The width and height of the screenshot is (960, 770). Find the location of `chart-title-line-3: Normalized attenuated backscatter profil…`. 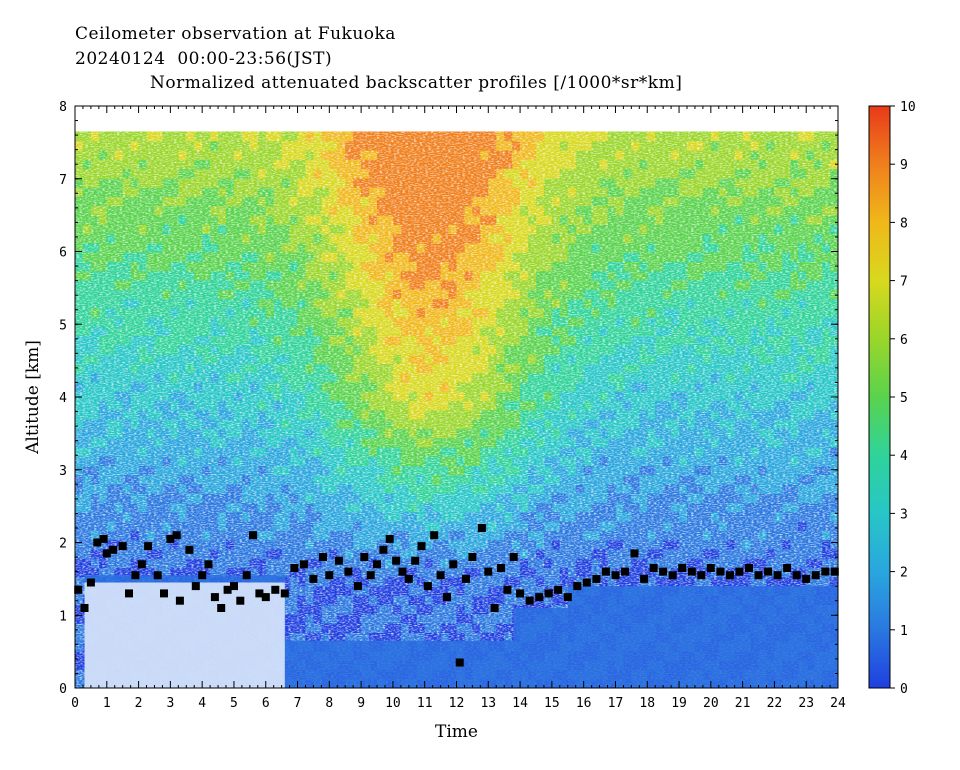

chart-title-line-3: Normalized attenuated backscatter profil… is located at coordinates (416, 83).